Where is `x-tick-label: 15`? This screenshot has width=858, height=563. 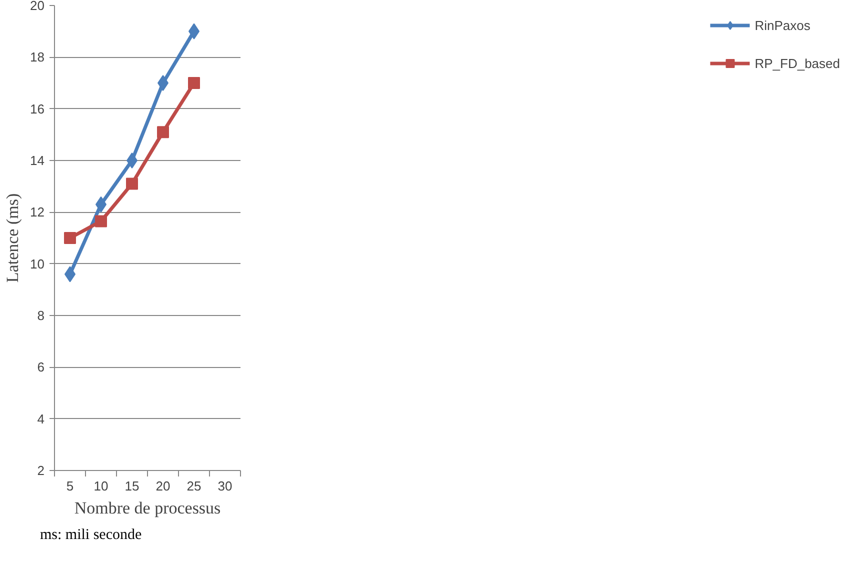 x-tick-label: 15 is located at coordinates (132, 486).